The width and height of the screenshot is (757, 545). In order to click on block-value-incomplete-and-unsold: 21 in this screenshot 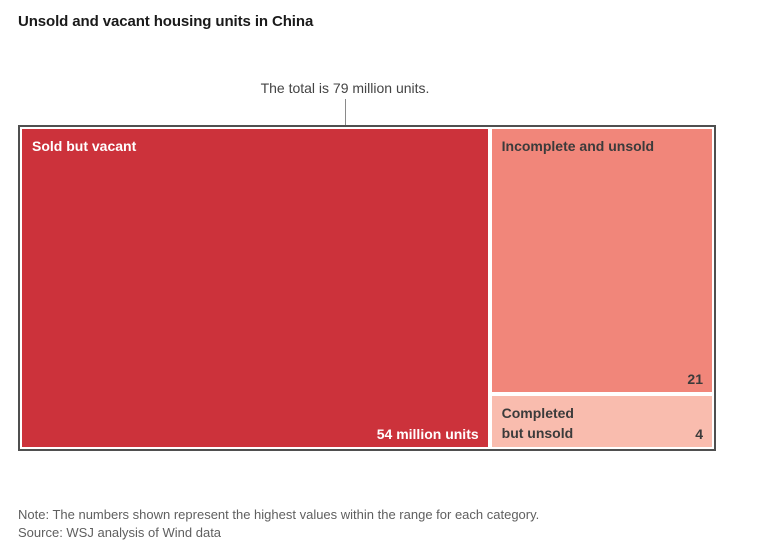, I will do `click(695, 378)`.